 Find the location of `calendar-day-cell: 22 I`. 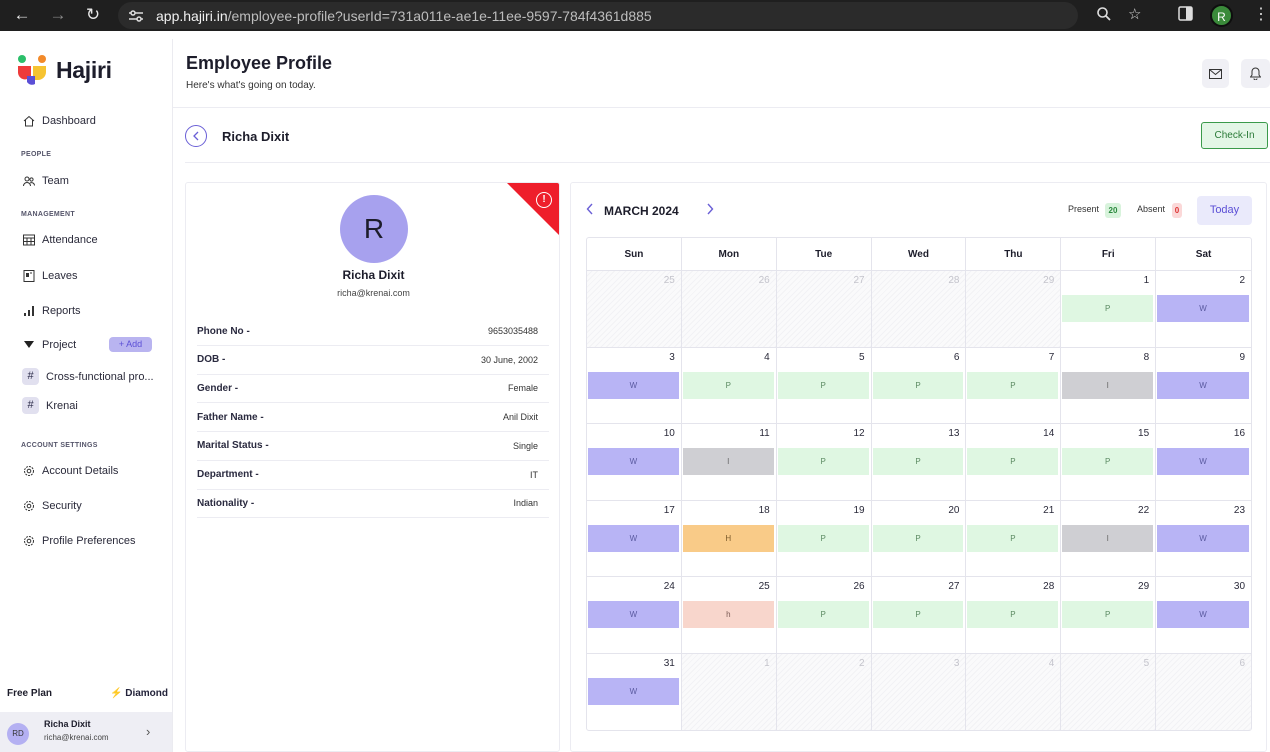

calendar-day-cell: 22 I is located at coordinates (1109, 538).